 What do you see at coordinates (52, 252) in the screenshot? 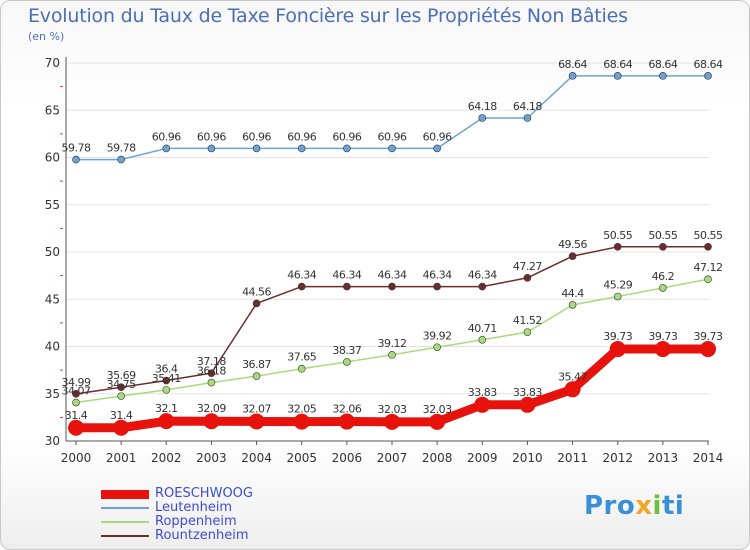
I see `y-tick-label: 50` at bounding box center [52, 252].